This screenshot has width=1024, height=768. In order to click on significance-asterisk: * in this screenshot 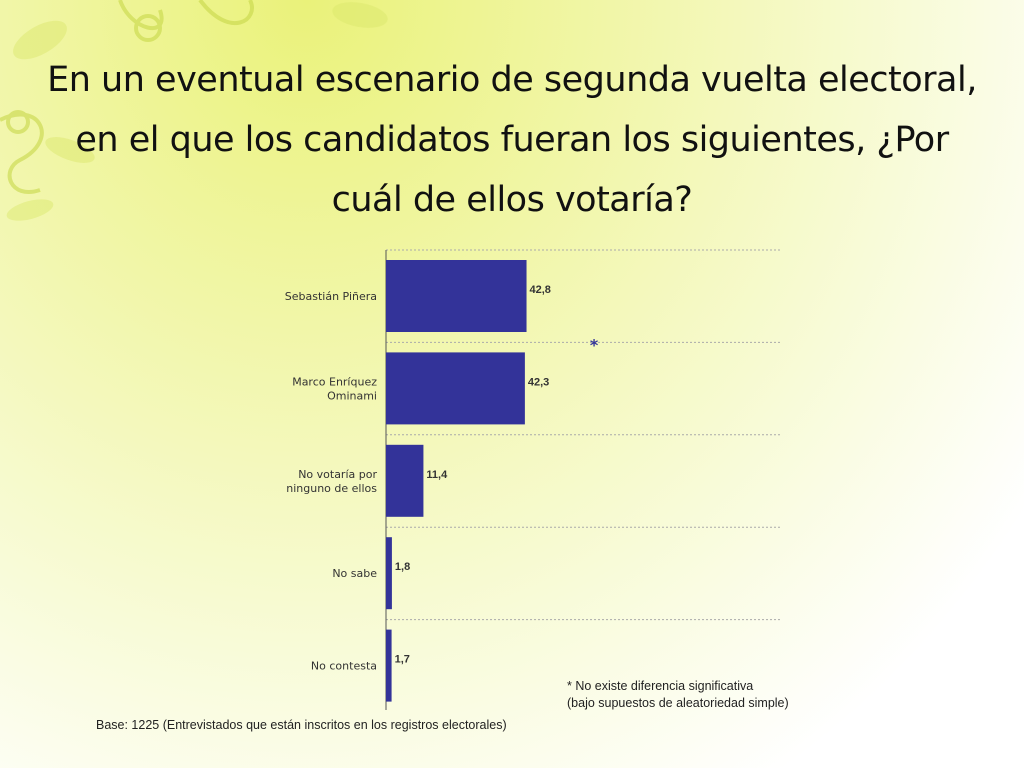, I will do `click(594, 344)`.